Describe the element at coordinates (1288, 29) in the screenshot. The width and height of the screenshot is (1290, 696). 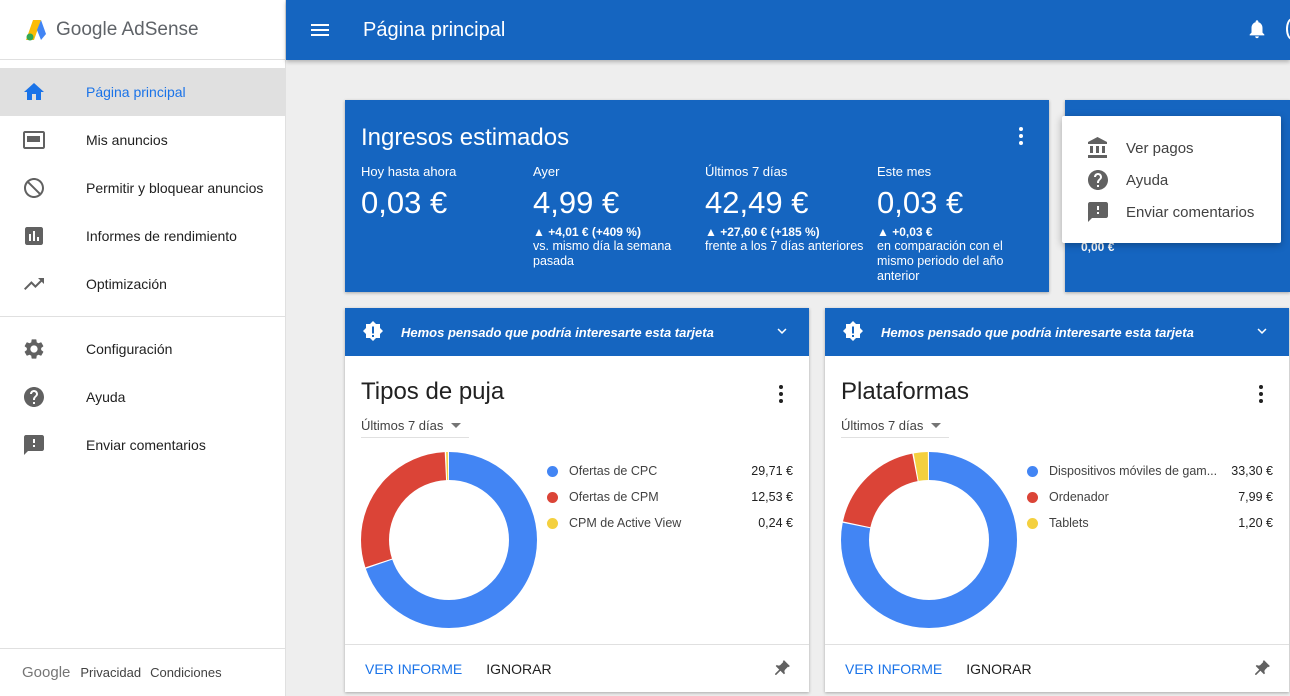
I see `account-avatar` at that location.